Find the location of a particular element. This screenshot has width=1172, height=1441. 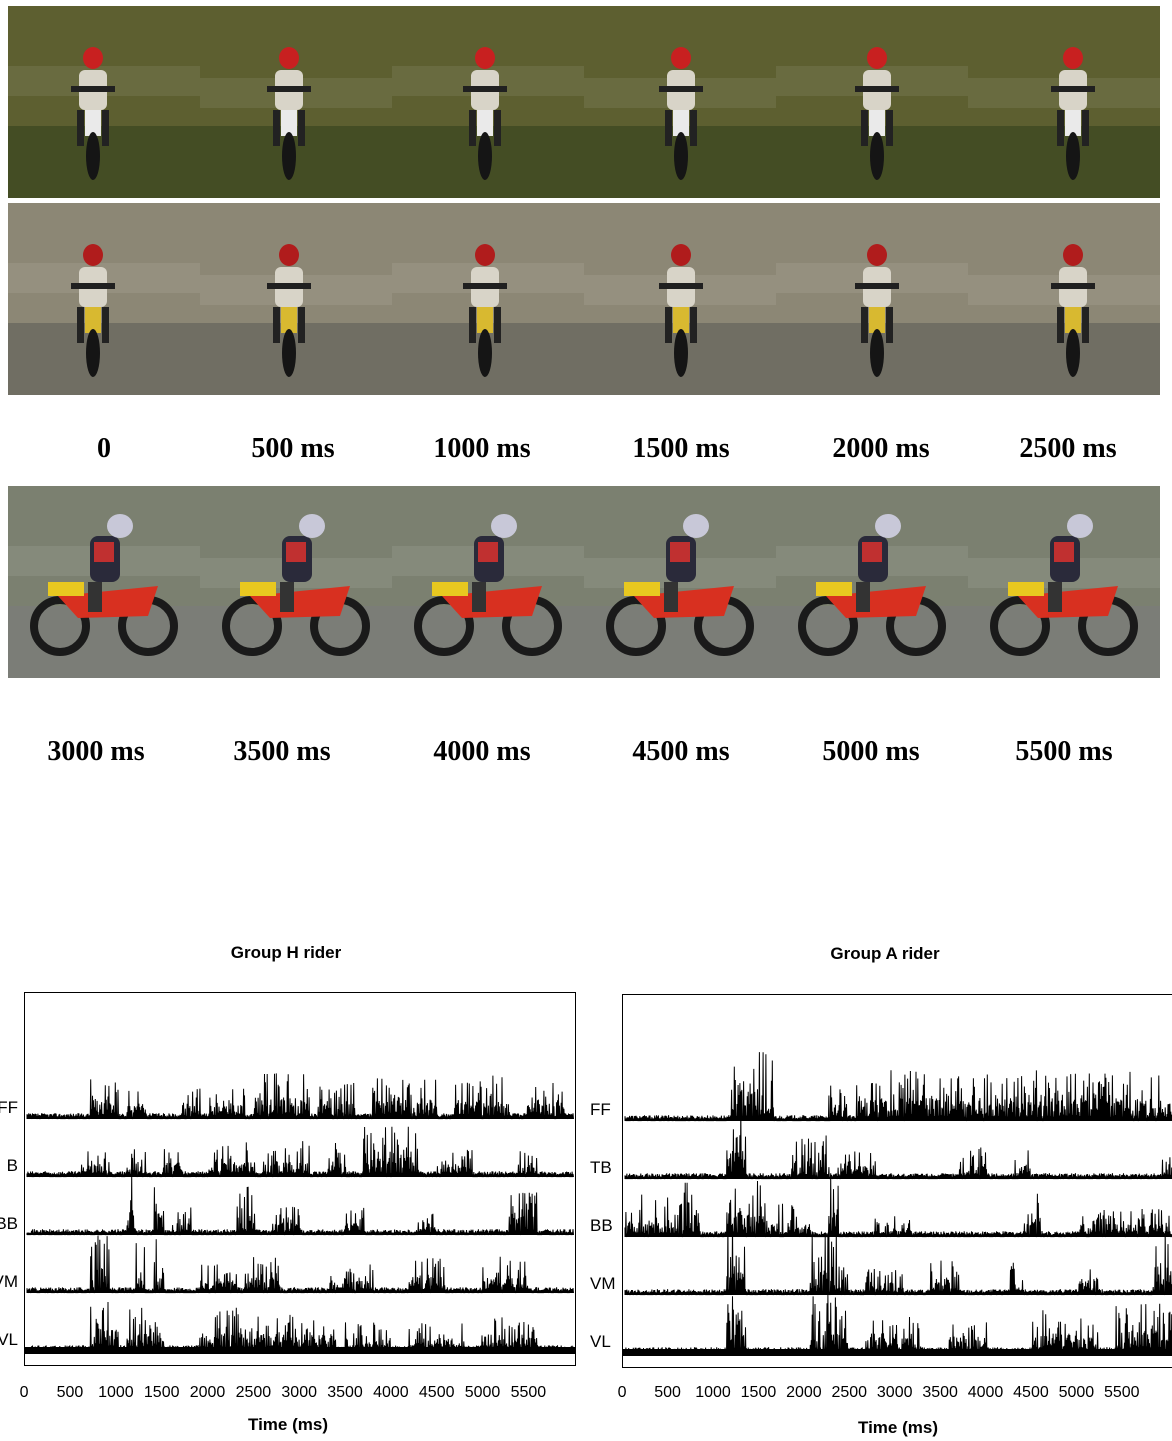

time-label: 4000 ms is located at coordinates (482, 751).